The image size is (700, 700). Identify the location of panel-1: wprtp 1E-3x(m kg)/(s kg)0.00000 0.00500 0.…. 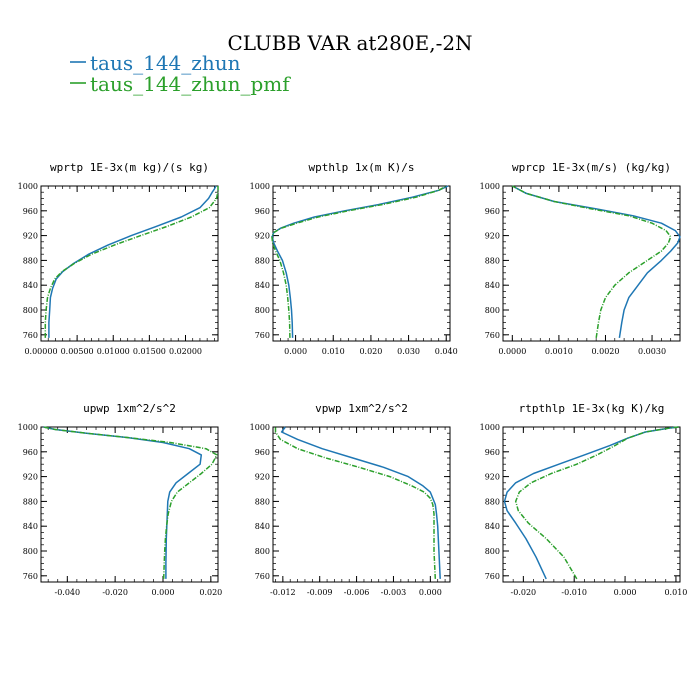
(118, 258).